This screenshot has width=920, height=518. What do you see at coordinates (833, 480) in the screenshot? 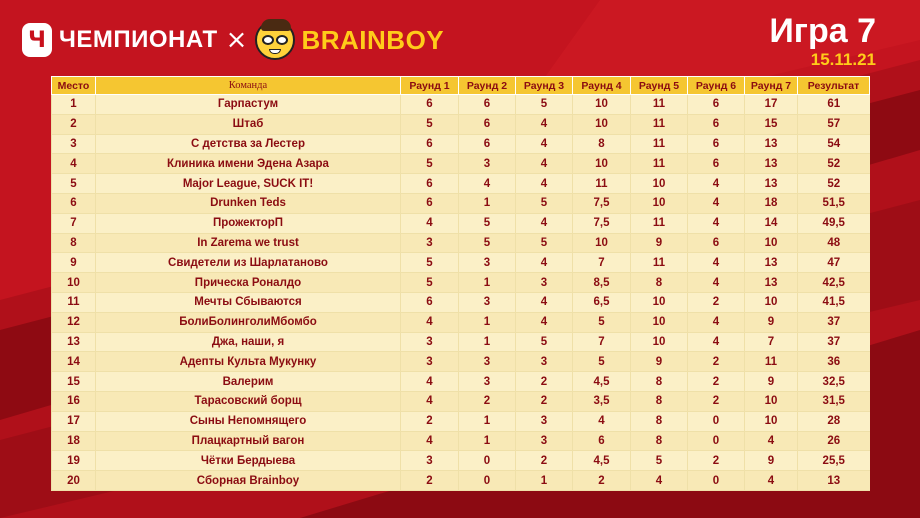
I see `result-cell: 13` at bounding box center [833, 480].